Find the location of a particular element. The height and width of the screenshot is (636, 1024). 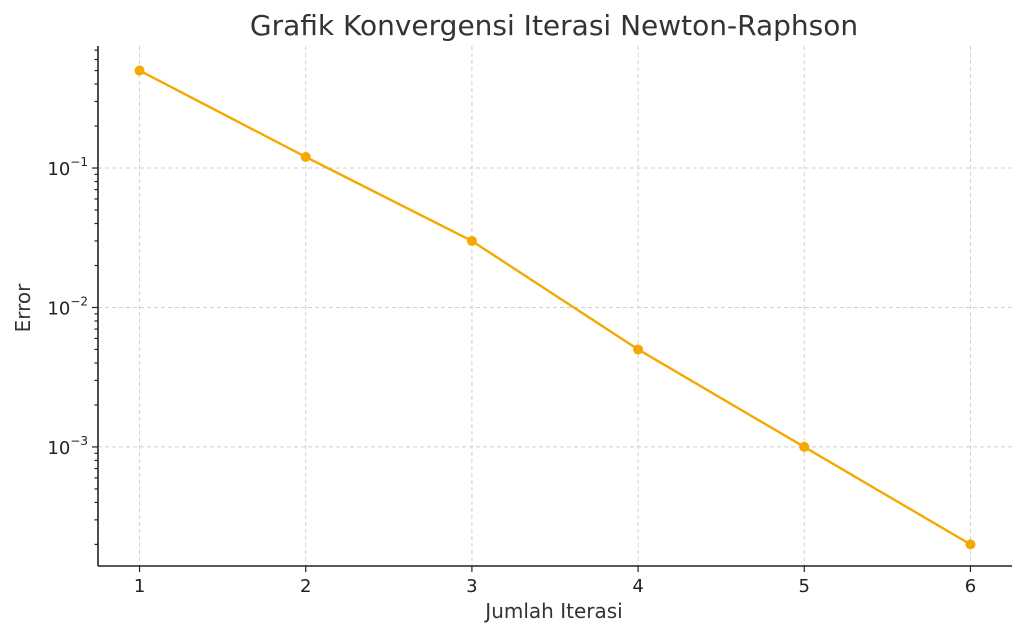

x-tick-label: 3 is located at coordinates (471, 586).